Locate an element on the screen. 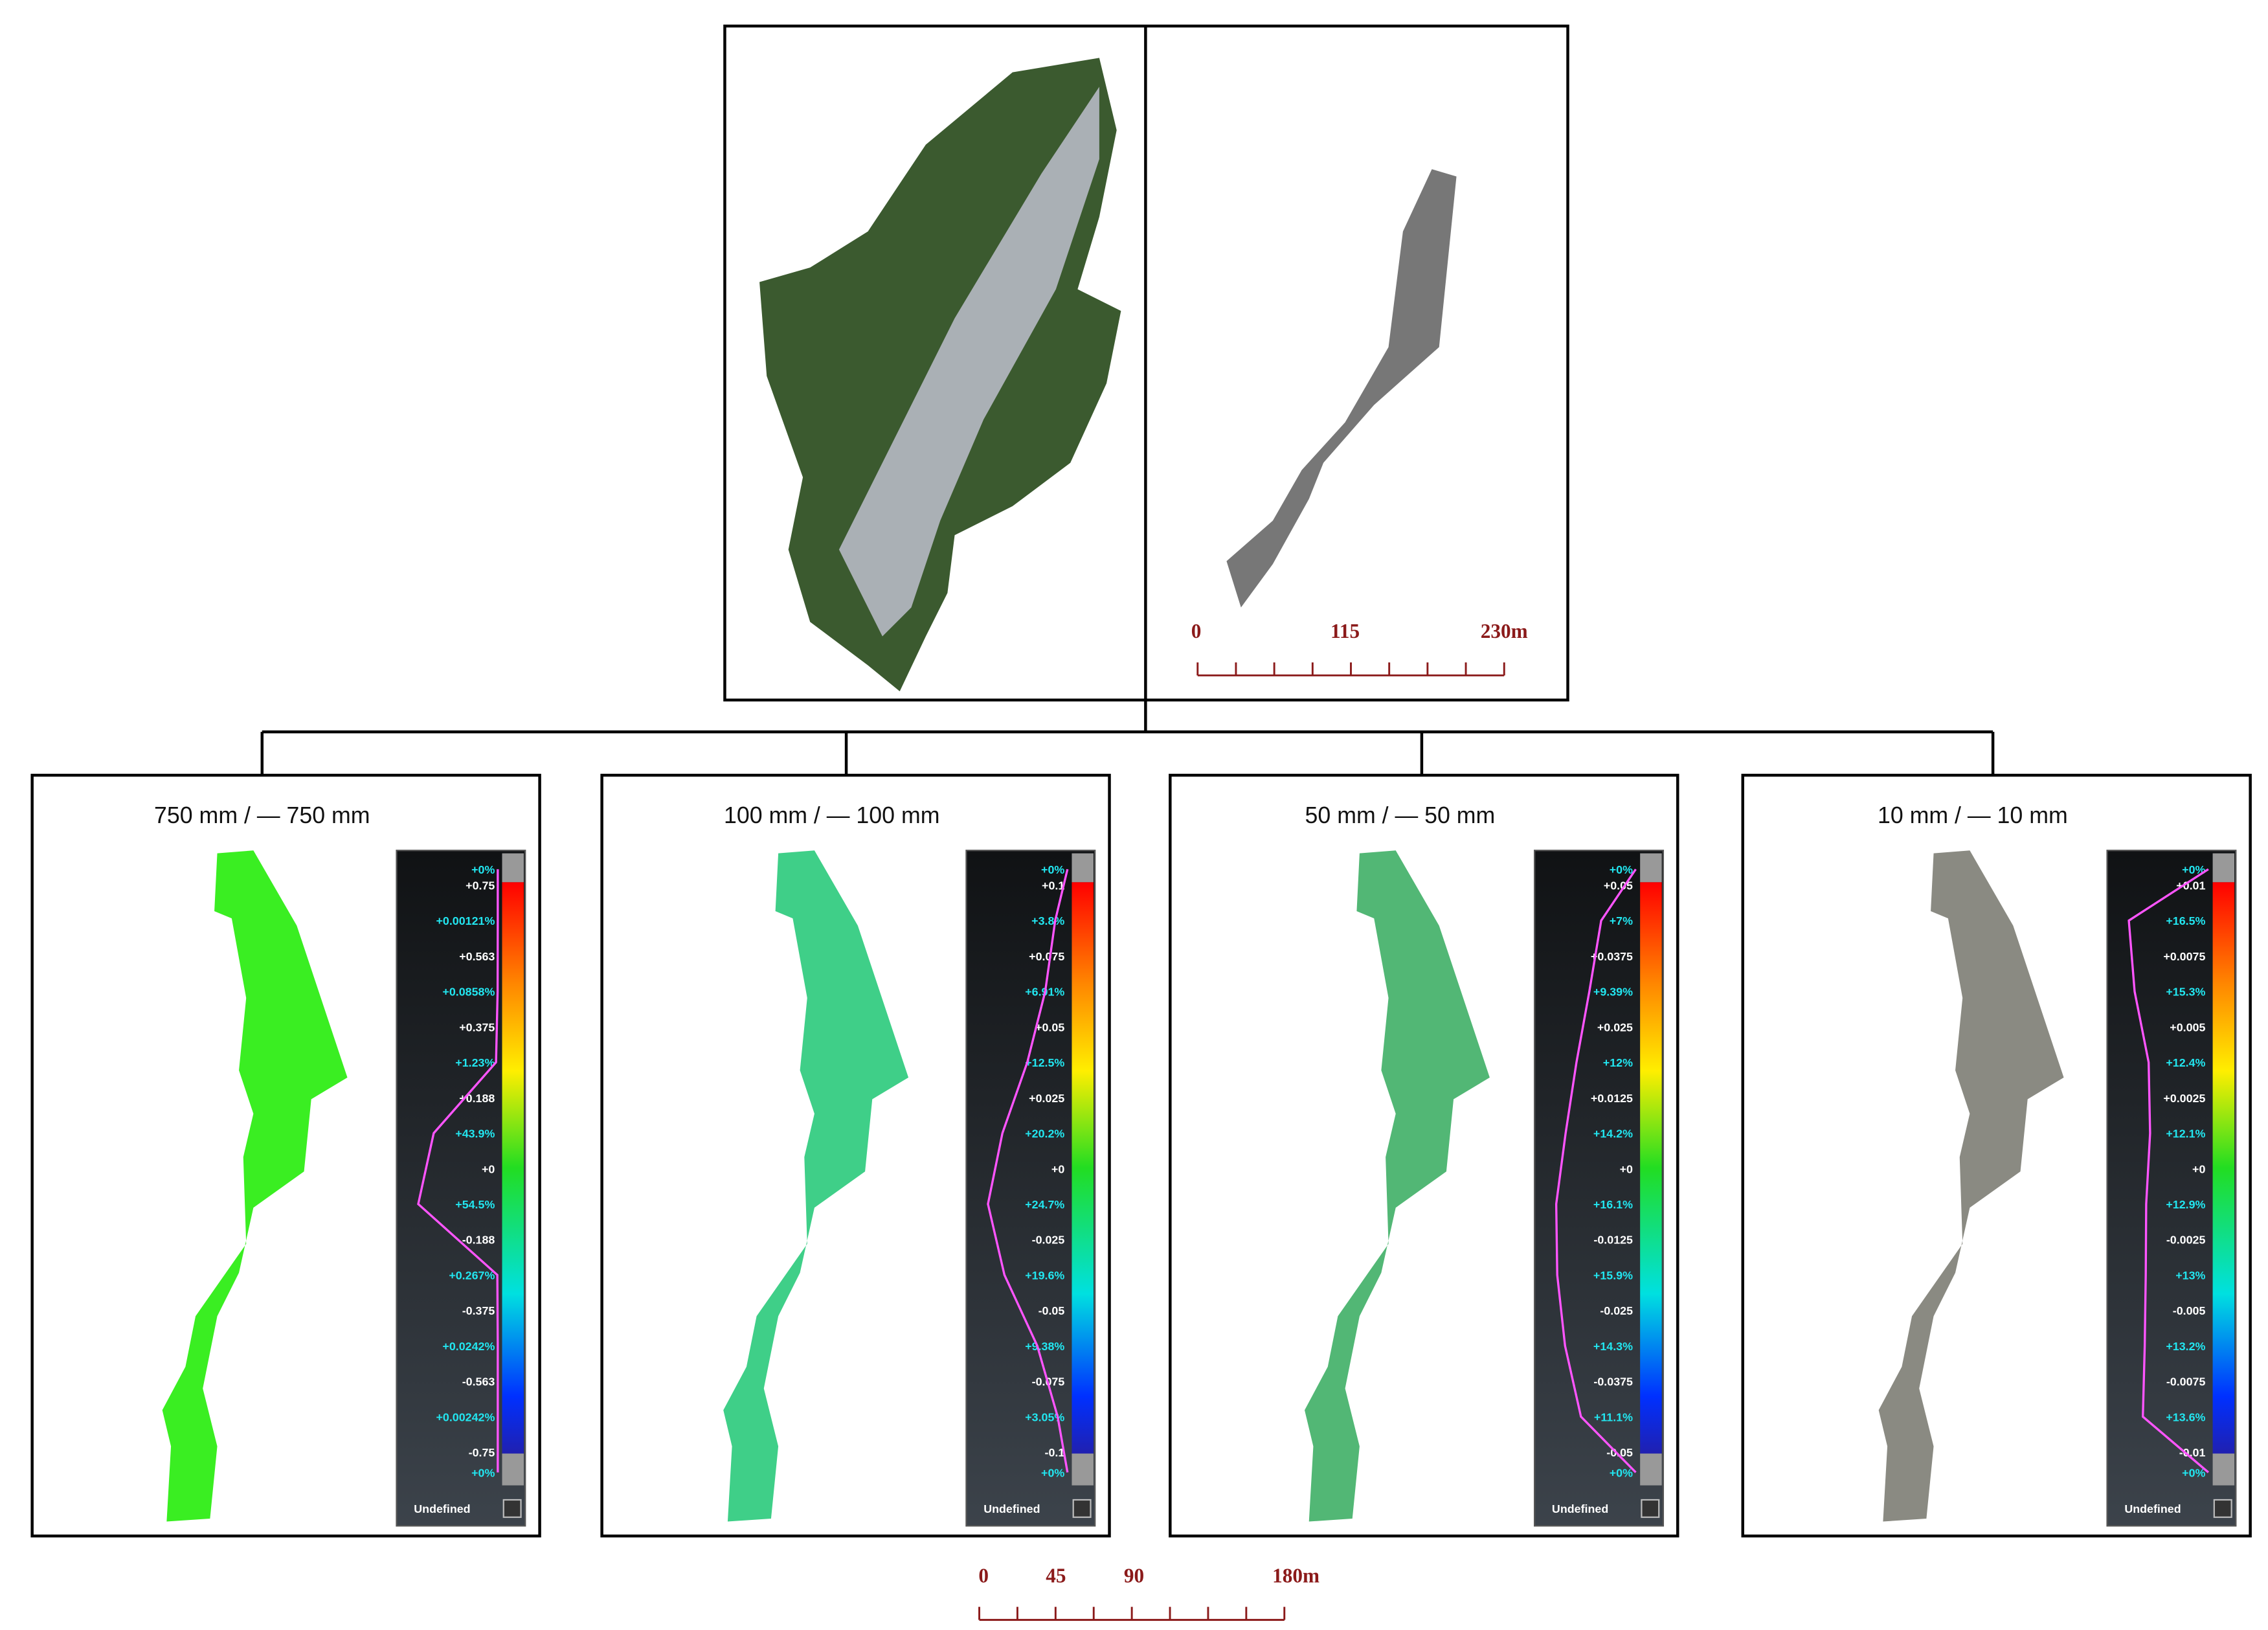  legend-label: +54.5% is located at coordinates (475, 1204).